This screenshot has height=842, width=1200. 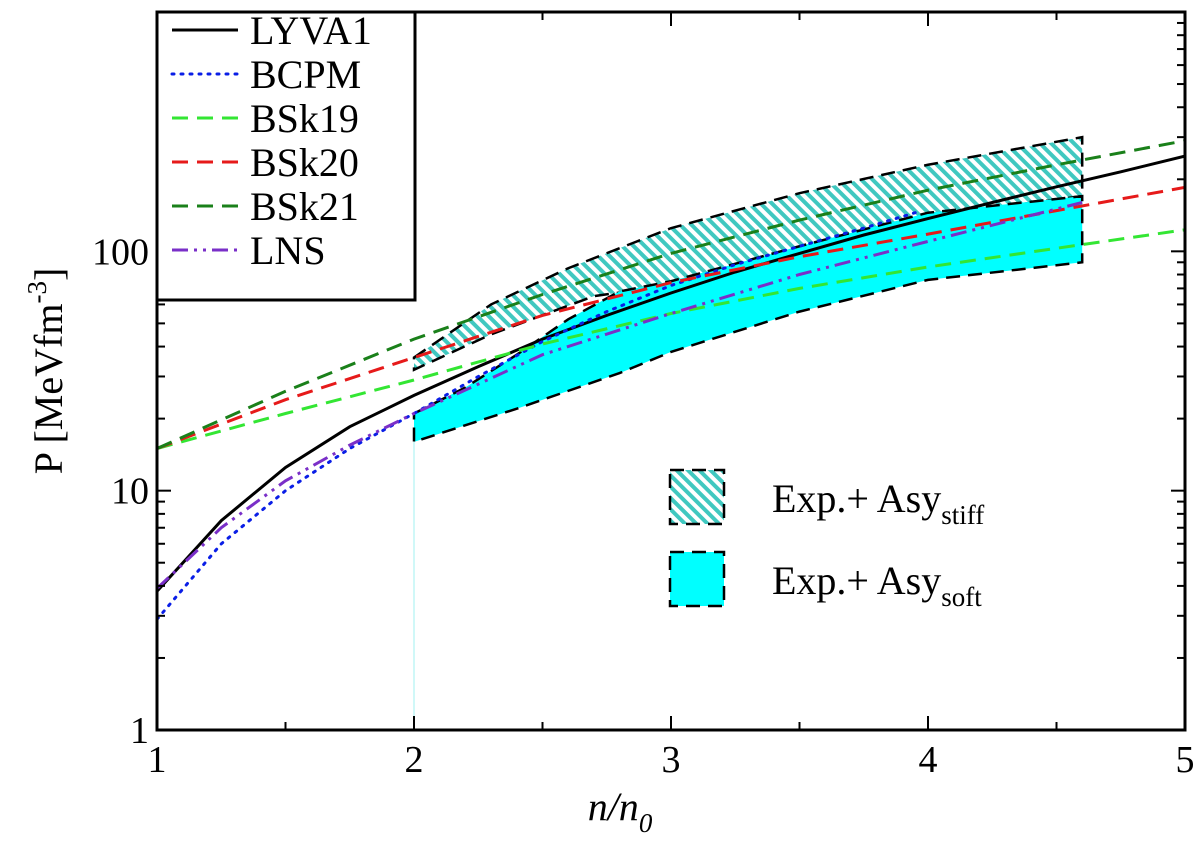 I want to click on band-legend-swatch-stiff, so click(x=697, y=497).